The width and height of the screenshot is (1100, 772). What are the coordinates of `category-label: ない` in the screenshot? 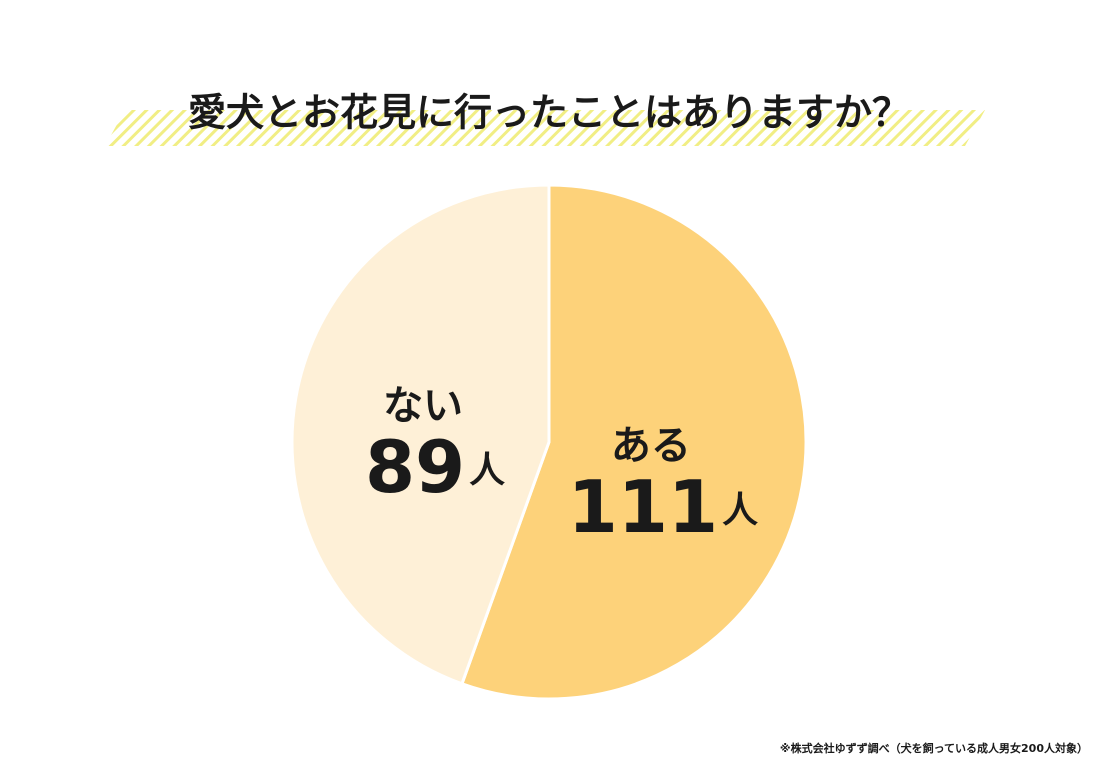 It's located at (423, 406).